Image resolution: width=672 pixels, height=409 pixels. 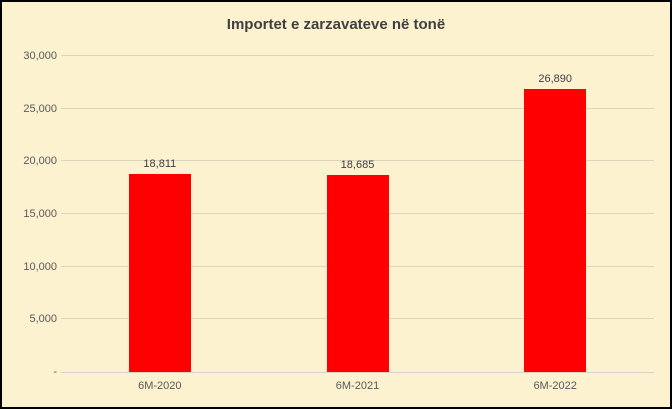 I want to click on bar-value-label: 18,685, so click(x=357, y=165).